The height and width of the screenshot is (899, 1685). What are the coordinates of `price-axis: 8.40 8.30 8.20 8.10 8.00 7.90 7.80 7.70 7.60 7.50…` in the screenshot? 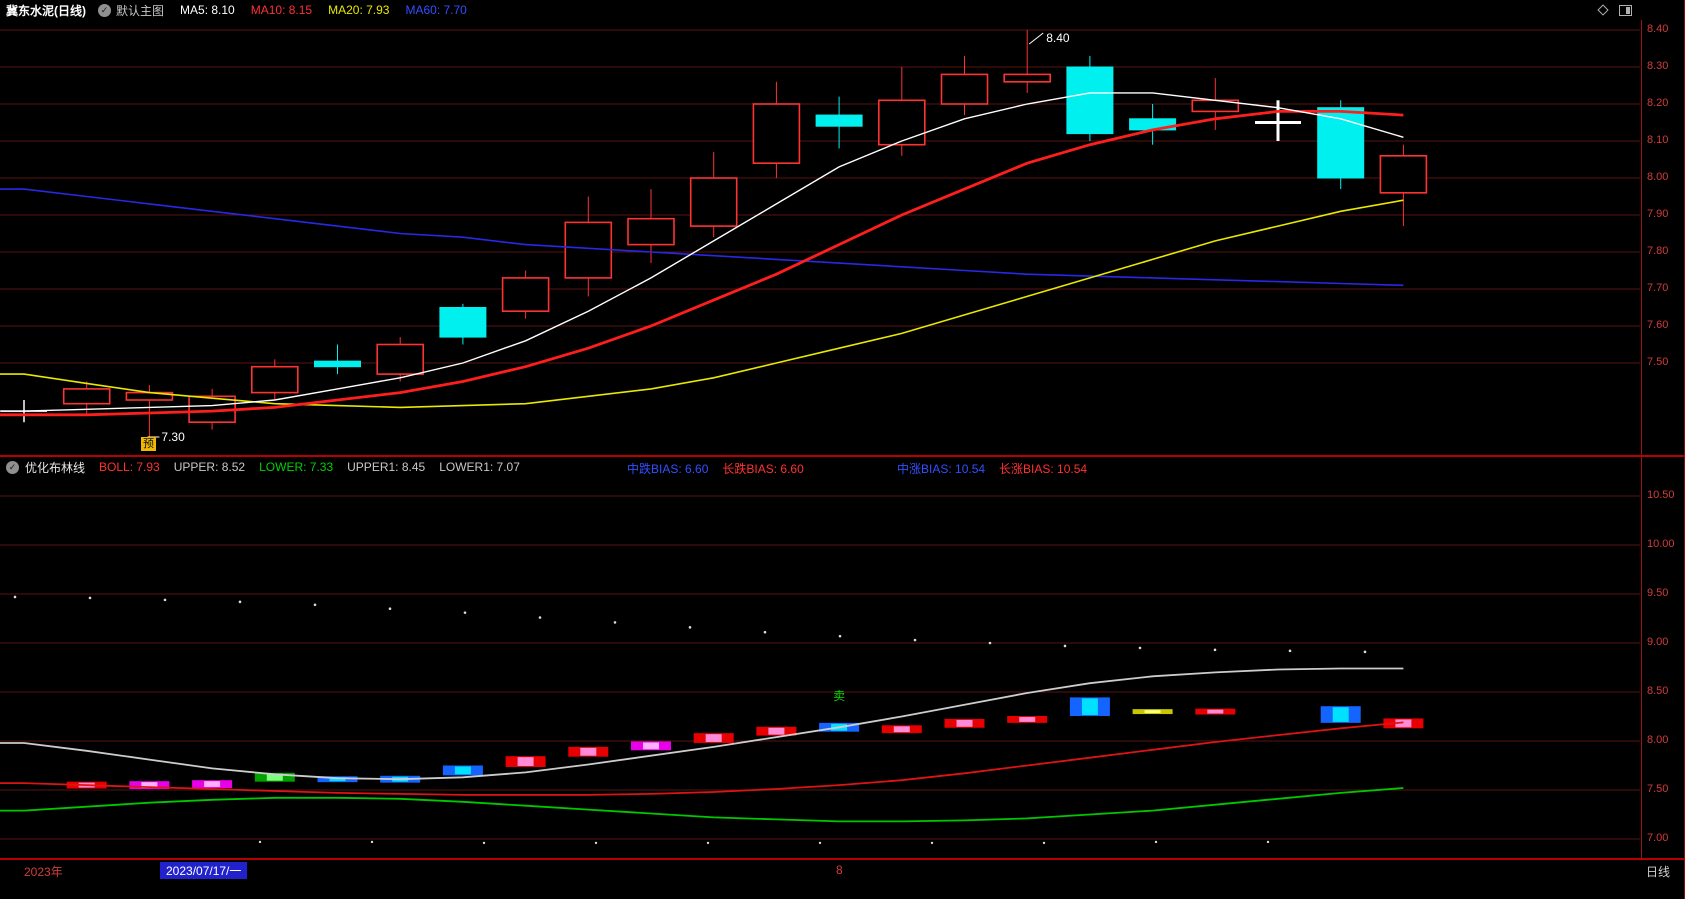 It's located at (1662, 439).